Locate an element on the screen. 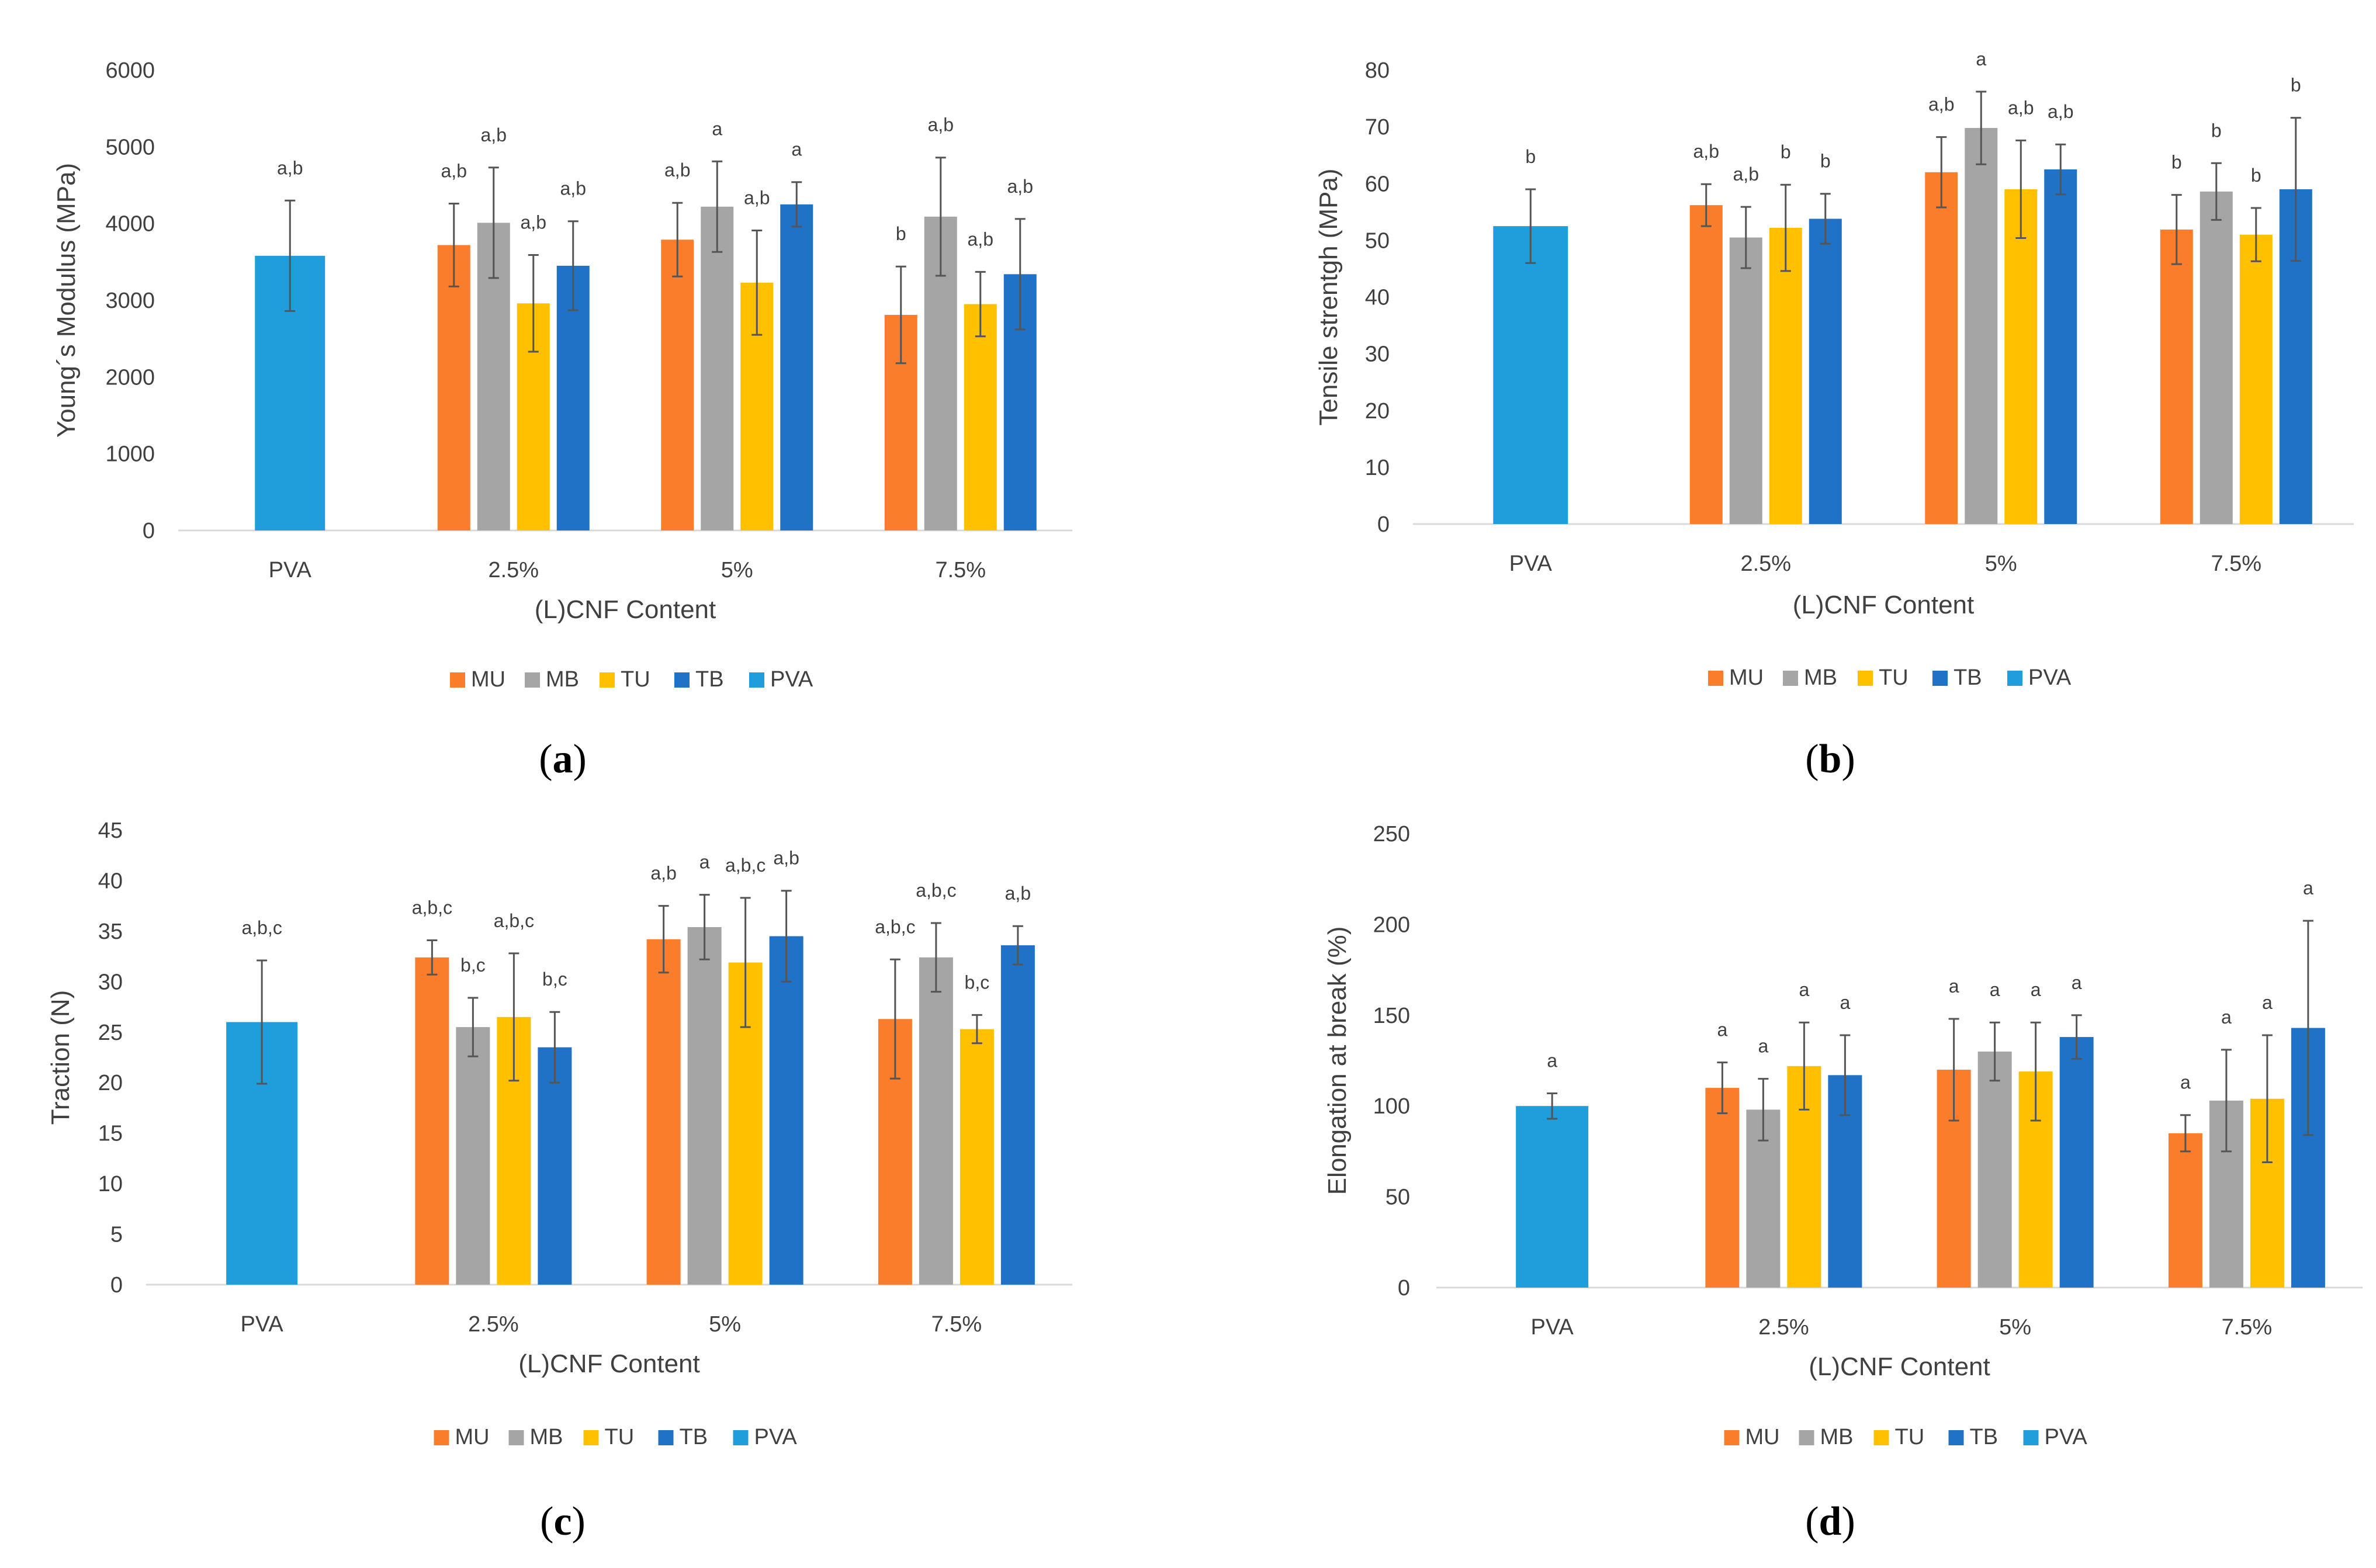  chart-b-sig-label-mu: b is located at coordinates (2176, 162).